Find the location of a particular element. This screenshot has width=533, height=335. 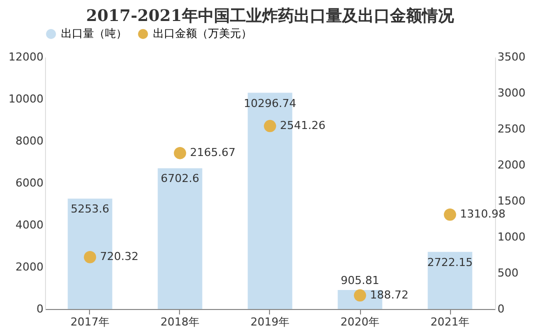

data-label: 720.32 is located at coordinates (119, 257).